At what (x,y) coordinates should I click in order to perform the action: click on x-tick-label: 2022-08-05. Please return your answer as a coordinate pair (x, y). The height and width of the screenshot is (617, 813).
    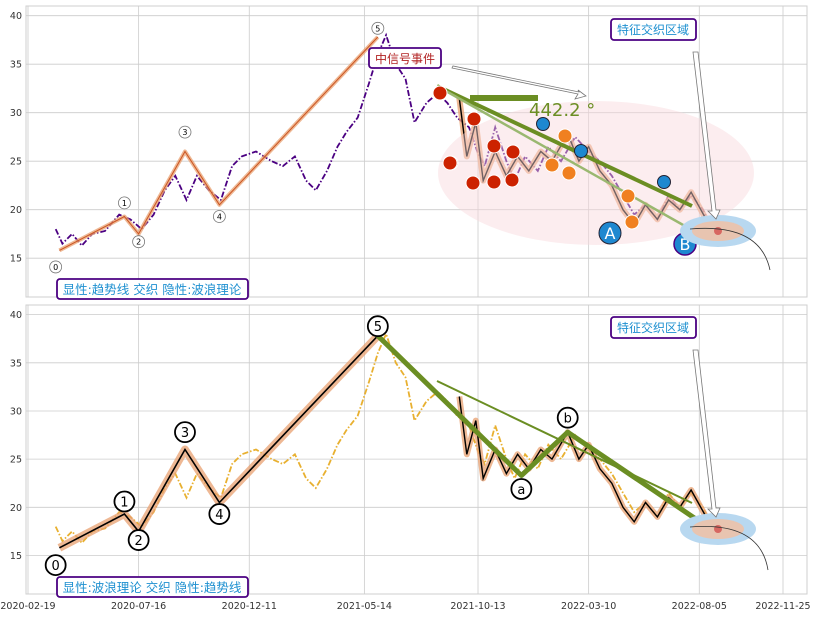
    Looking at the image, I should click on (699, 606).